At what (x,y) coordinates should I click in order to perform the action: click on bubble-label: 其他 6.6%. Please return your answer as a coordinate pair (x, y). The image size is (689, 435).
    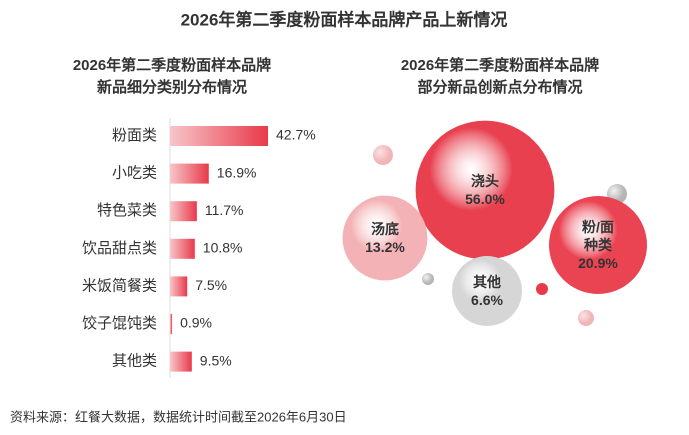
    Looking at the image, I should click on (487, 291).